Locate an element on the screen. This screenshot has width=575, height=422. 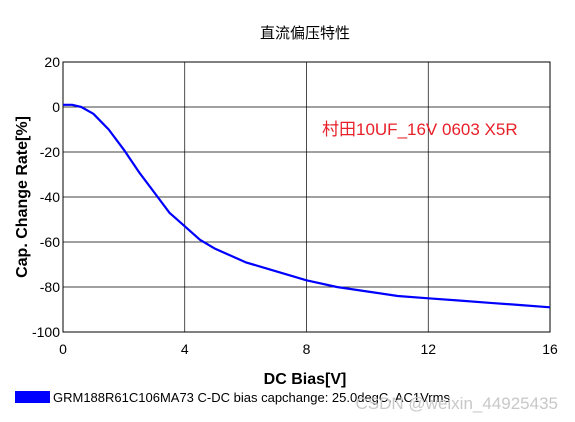
y-tick-label: -40 is located at coordinates (50, 197).